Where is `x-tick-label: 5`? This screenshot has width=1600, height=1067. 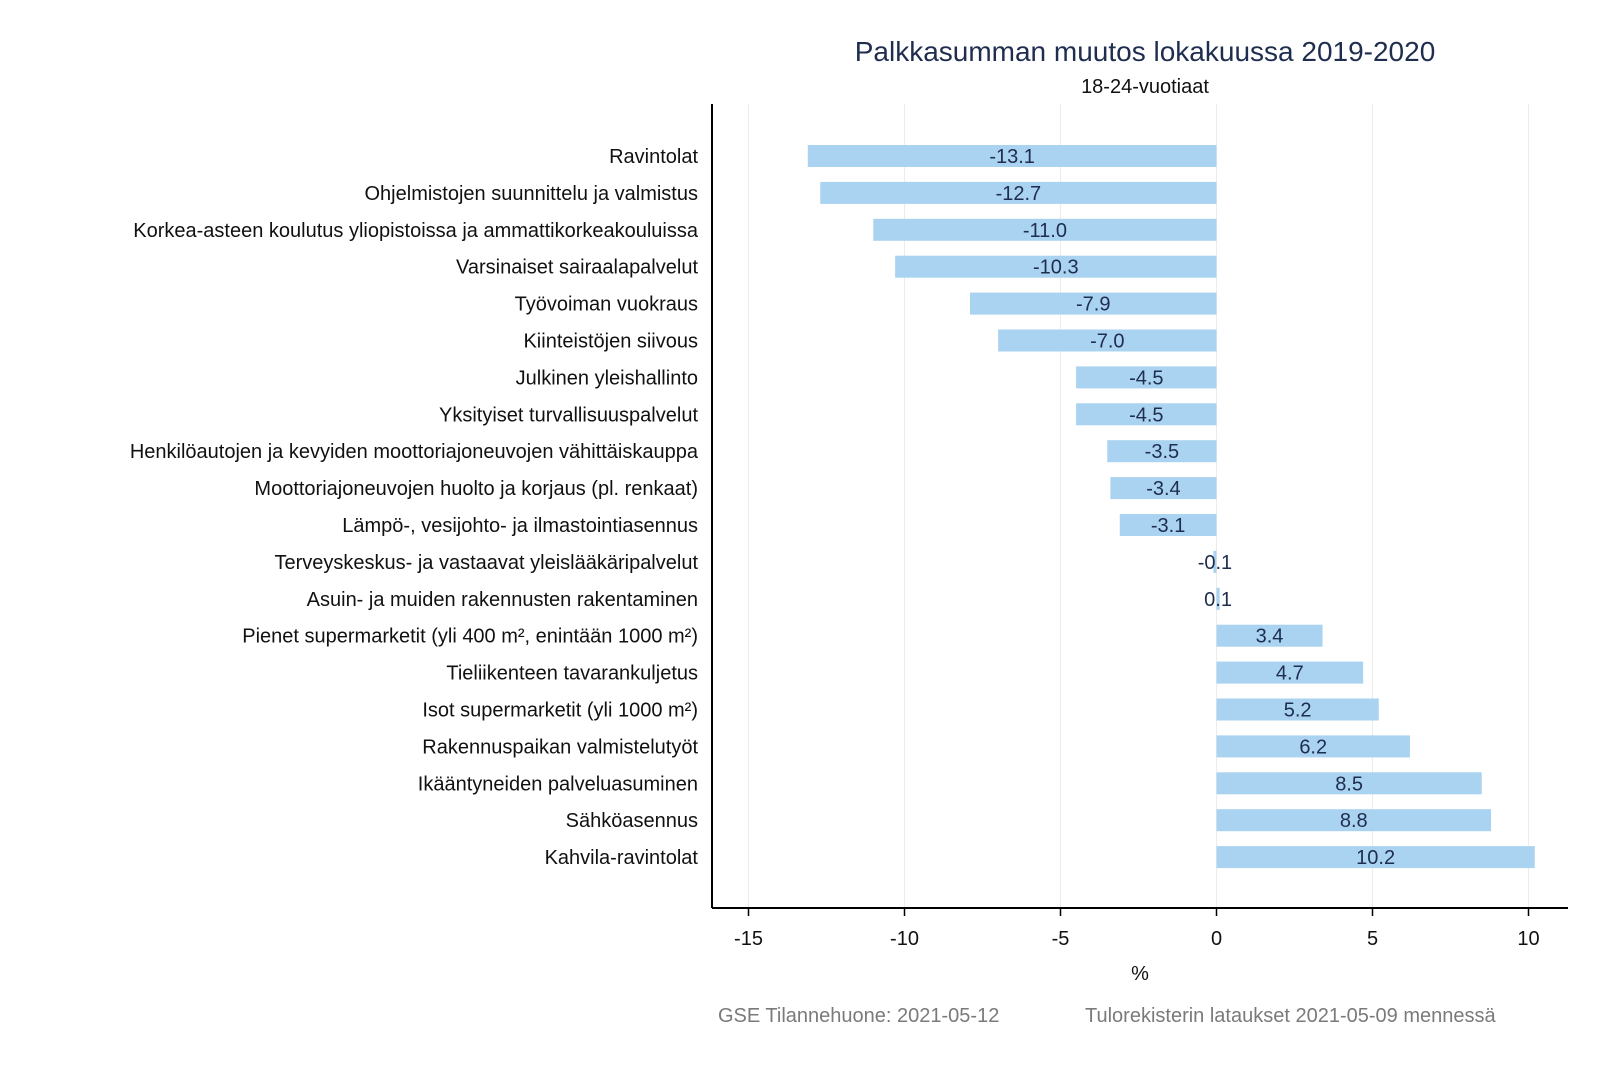
x-tick-label: 5 is located at coordinates (1372, 939).